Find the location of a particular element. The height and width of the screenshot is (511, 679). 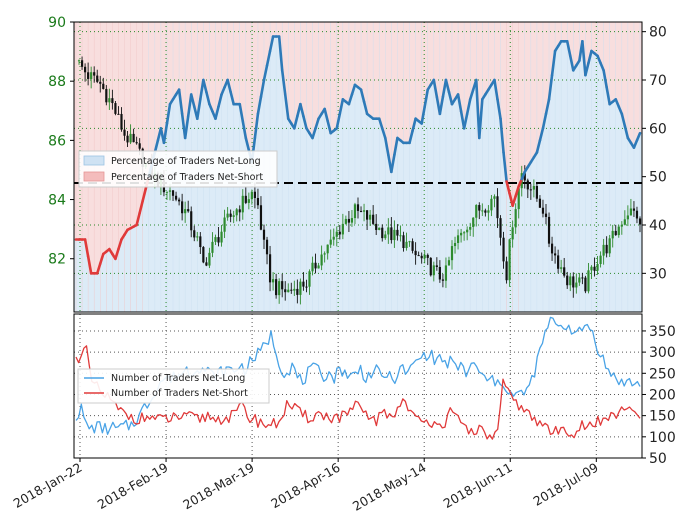

right-axis-tick-label: 30 is located at coordinates (658, 274).